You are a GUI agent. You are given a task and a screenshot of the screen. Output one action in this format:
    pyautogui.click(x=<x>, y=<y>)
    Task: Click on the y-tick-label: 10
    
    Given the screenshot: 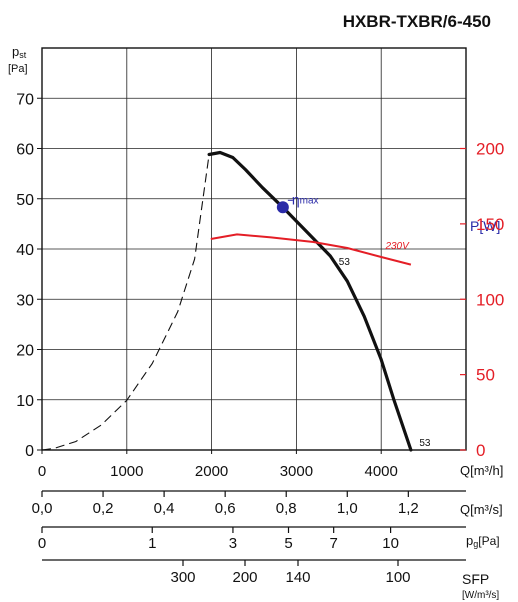 What is the action you would take?
    pyautogui.click(x=25, y=401)
    